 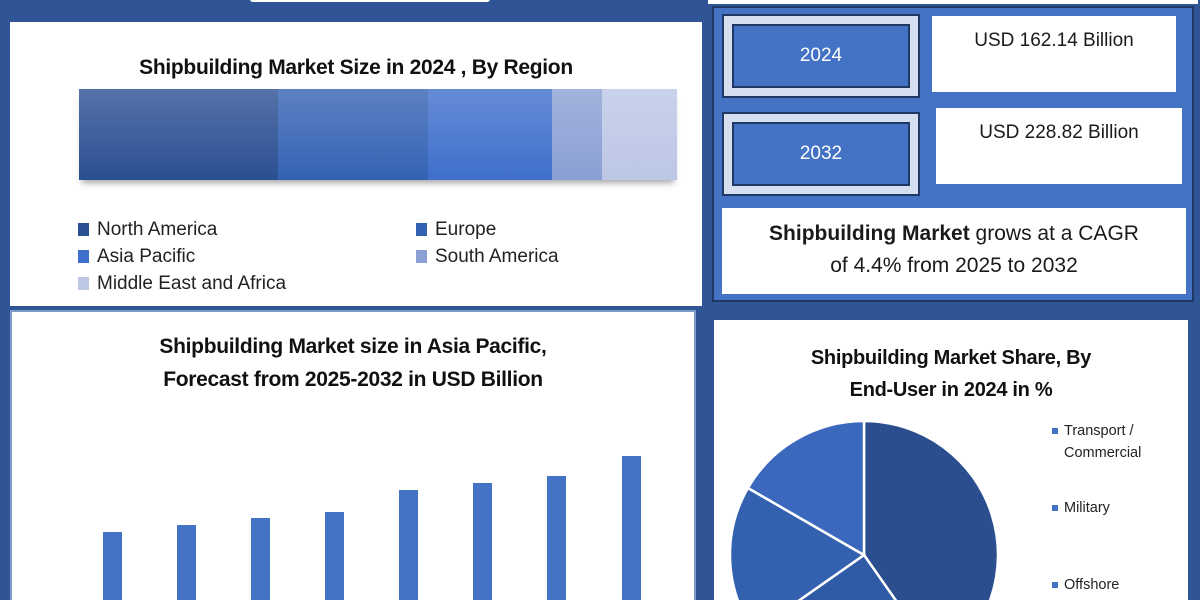 I want to click on legend-label-line-1: Transport /, so click(x=1099, y=431).